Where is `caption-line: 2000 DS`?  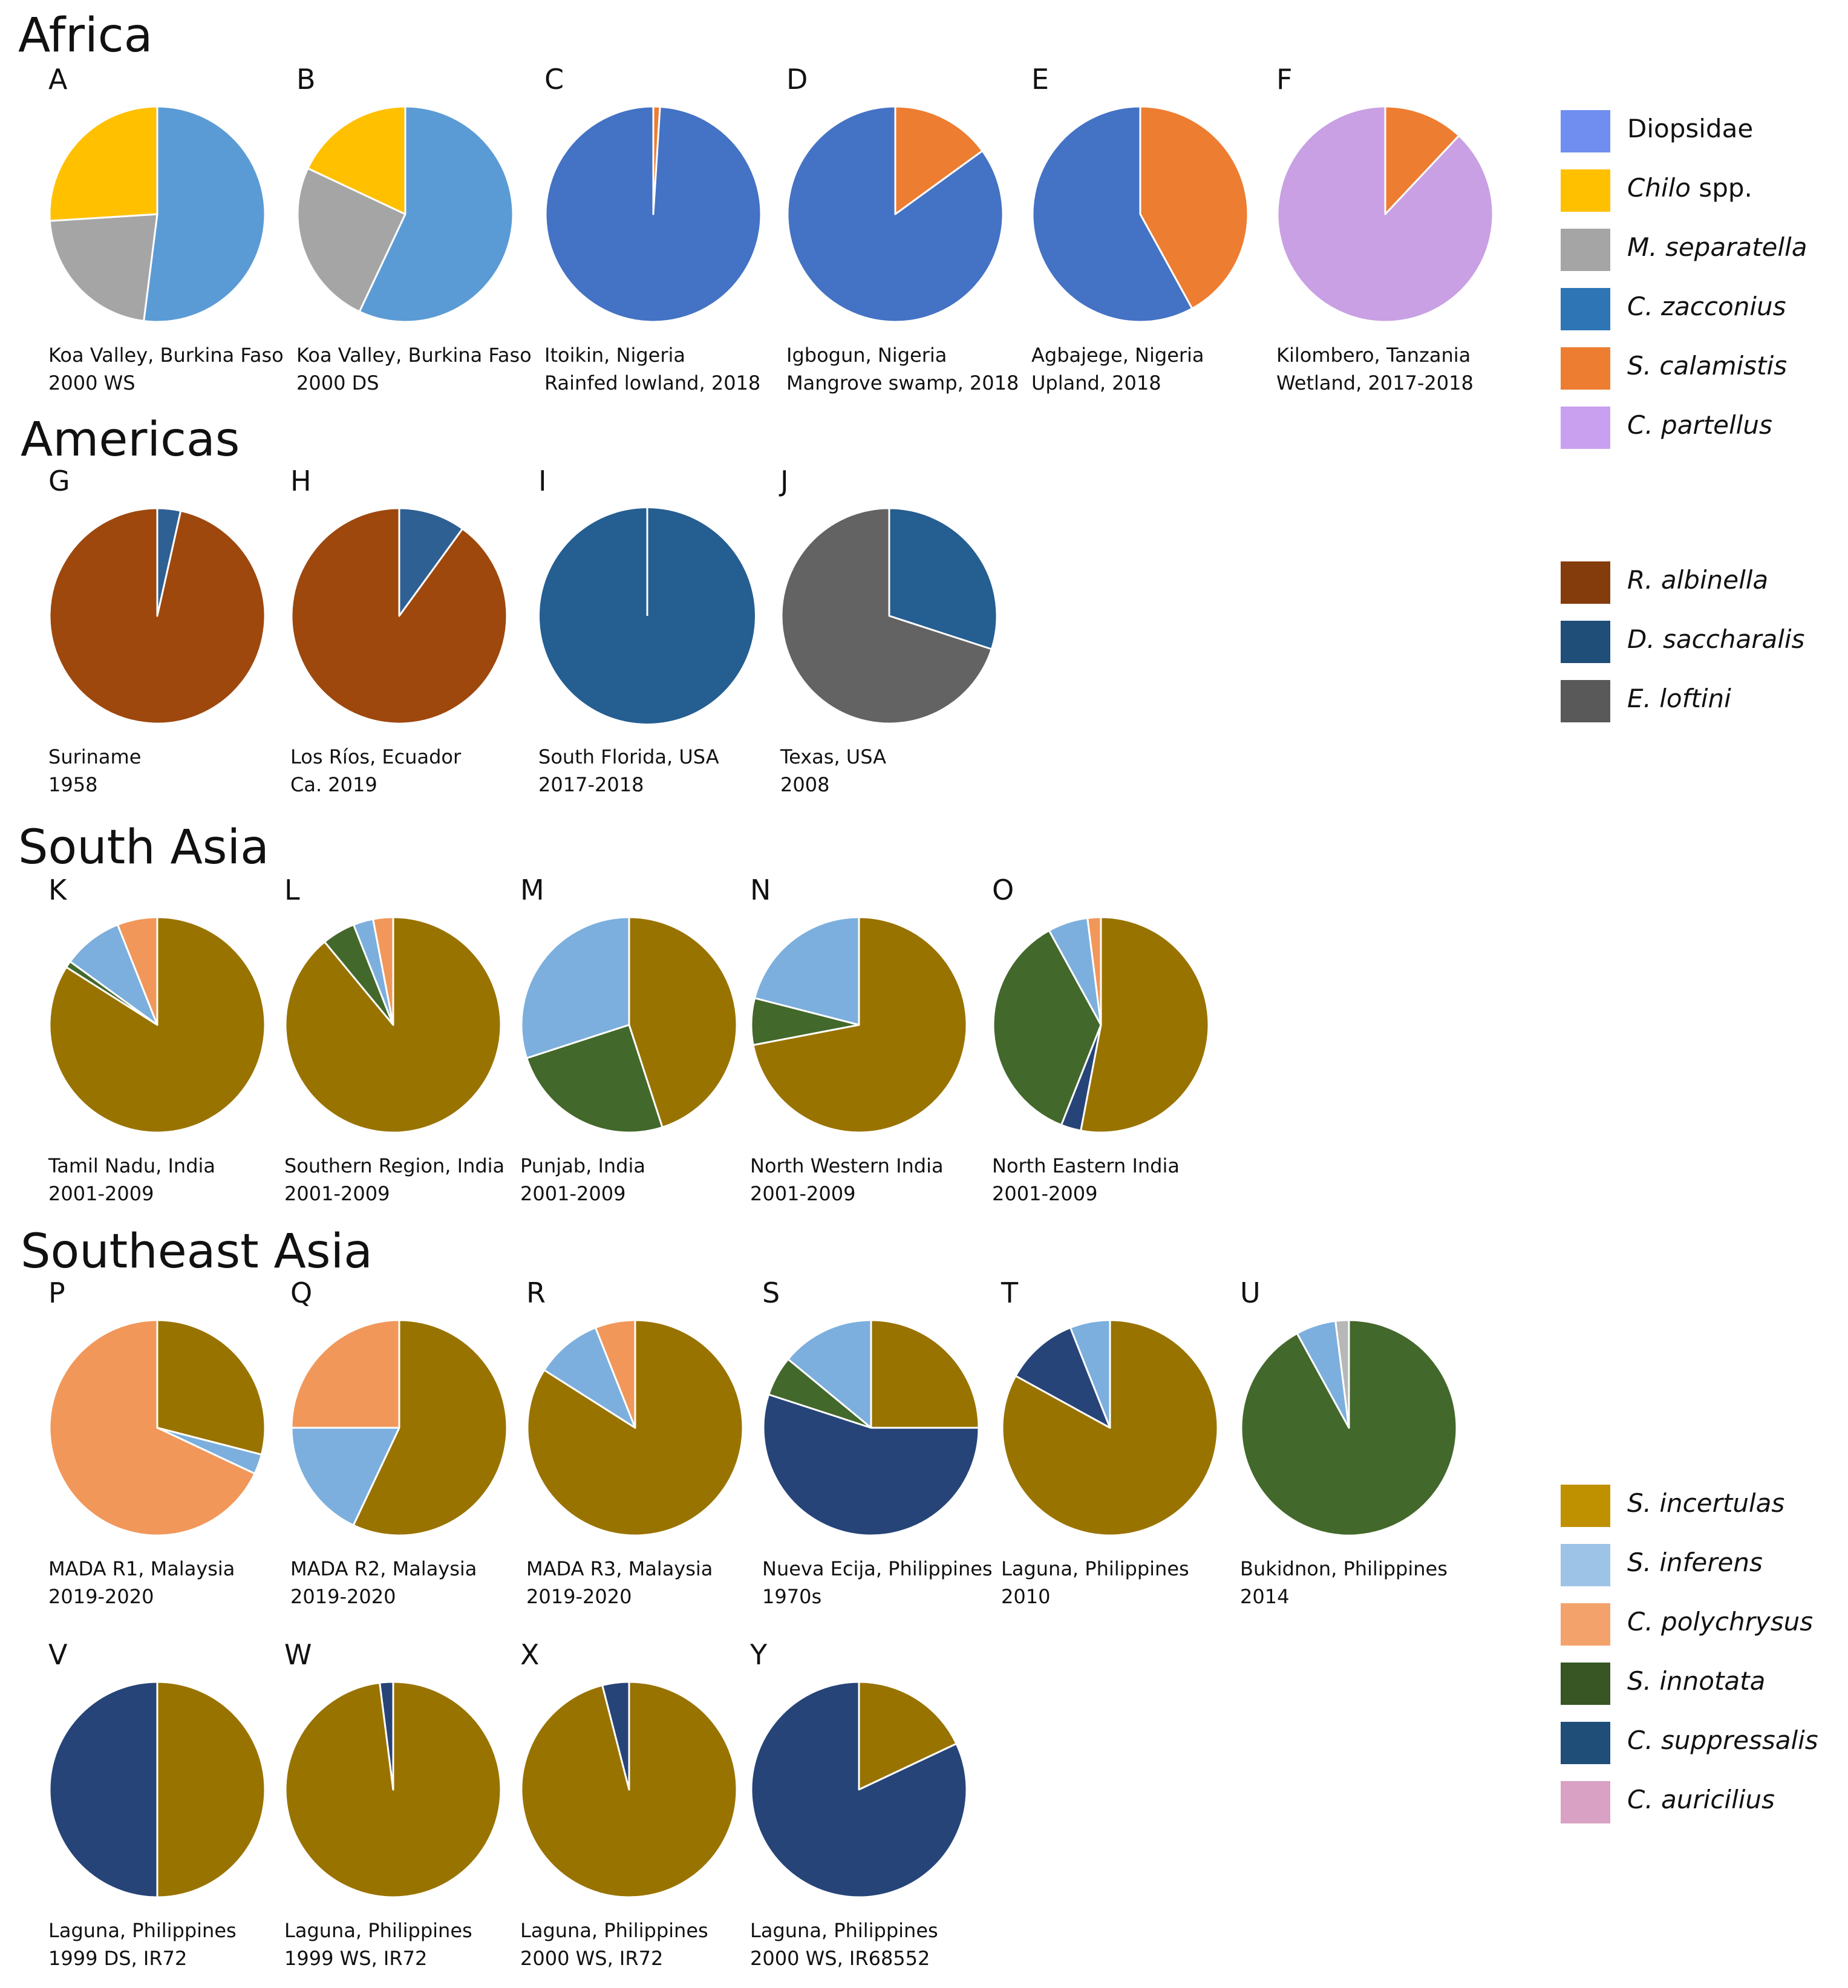
caption-line: 2000 DS is located at coordinates (338, 383).